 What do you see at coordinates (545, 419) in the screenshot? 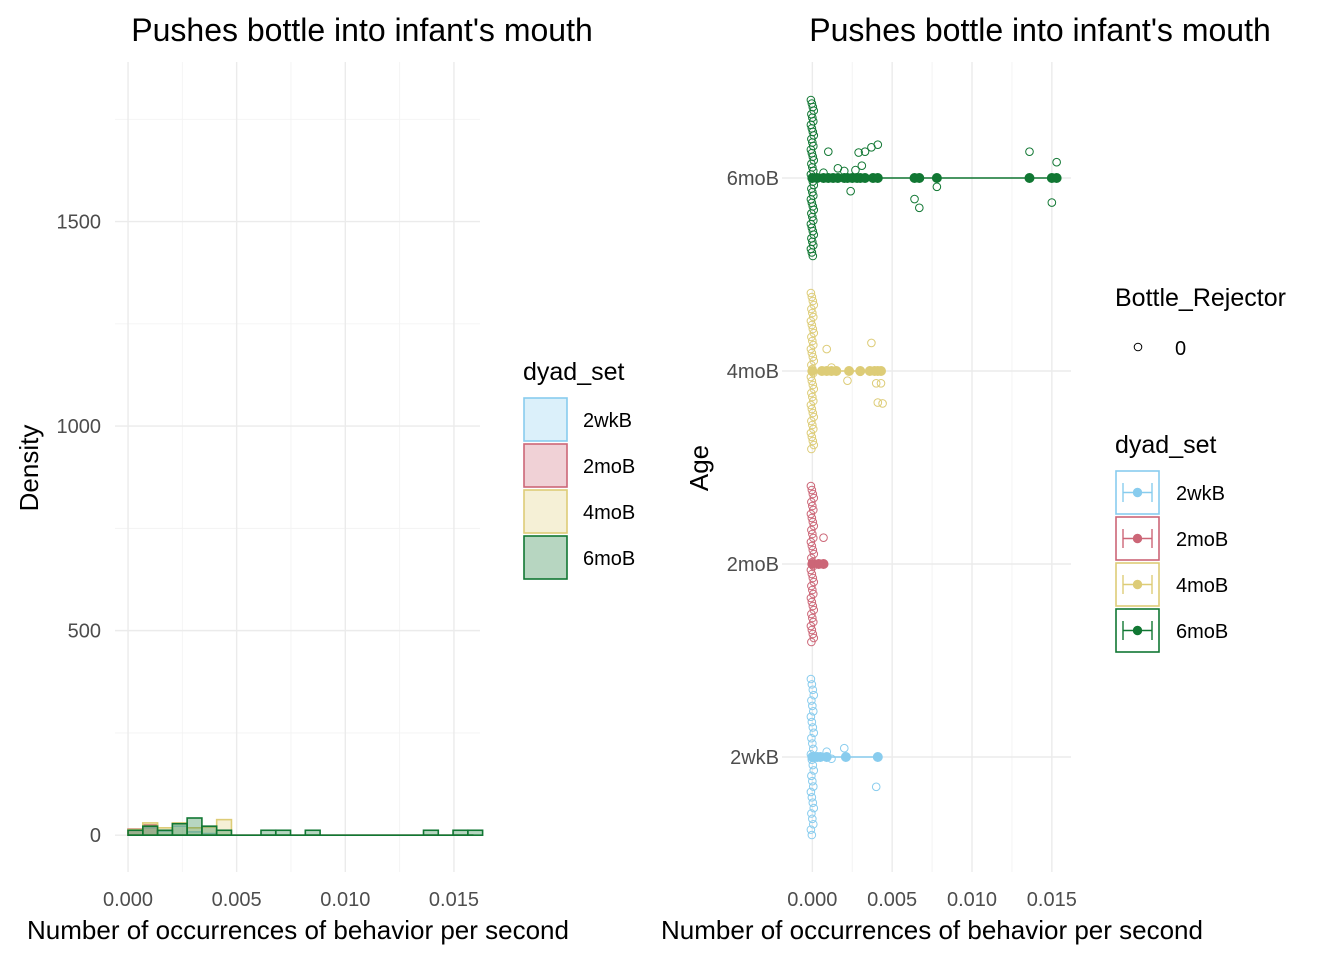
I see `histogram-legend-key-2wkB` at bounding box center [545, 419].